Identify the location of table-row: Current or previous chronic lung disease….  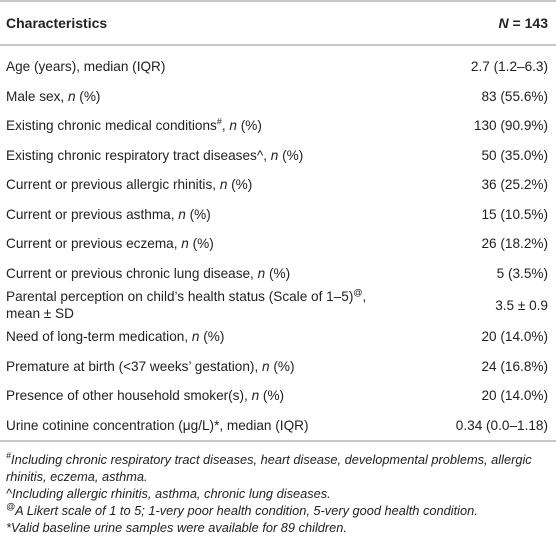
(278, 274).